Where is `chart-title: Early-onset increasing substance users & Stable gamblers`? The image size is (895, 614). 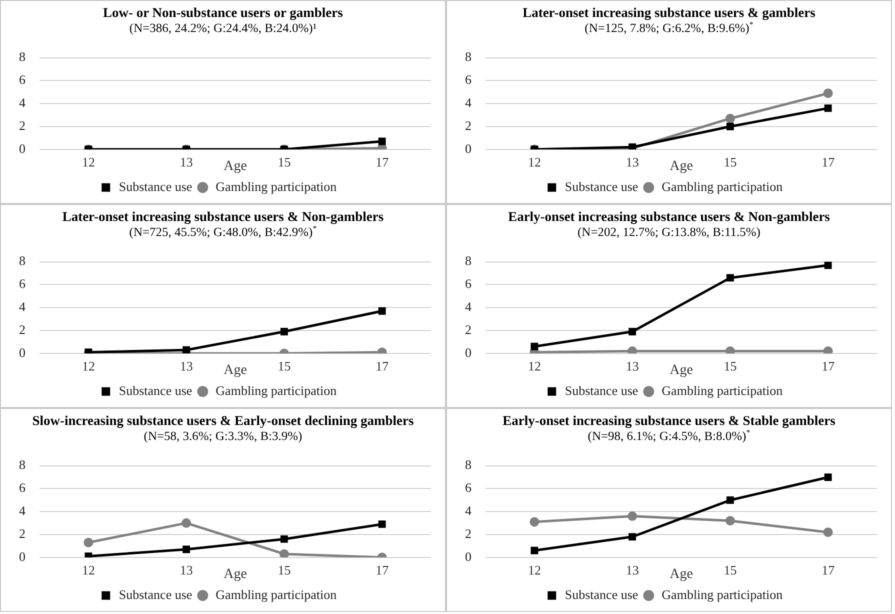
chart-title: Early-onset increasing substance users & Stable gamblers is located at coordinates (669, 421).